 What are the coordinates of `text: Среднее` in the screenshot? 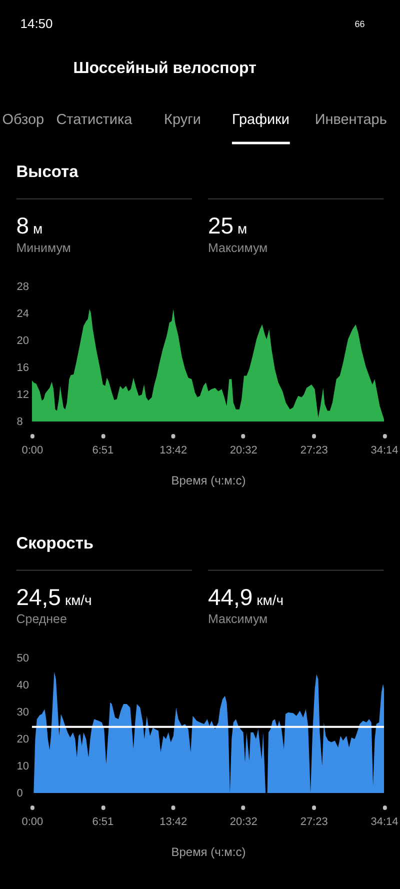 It's located at (41, 619).